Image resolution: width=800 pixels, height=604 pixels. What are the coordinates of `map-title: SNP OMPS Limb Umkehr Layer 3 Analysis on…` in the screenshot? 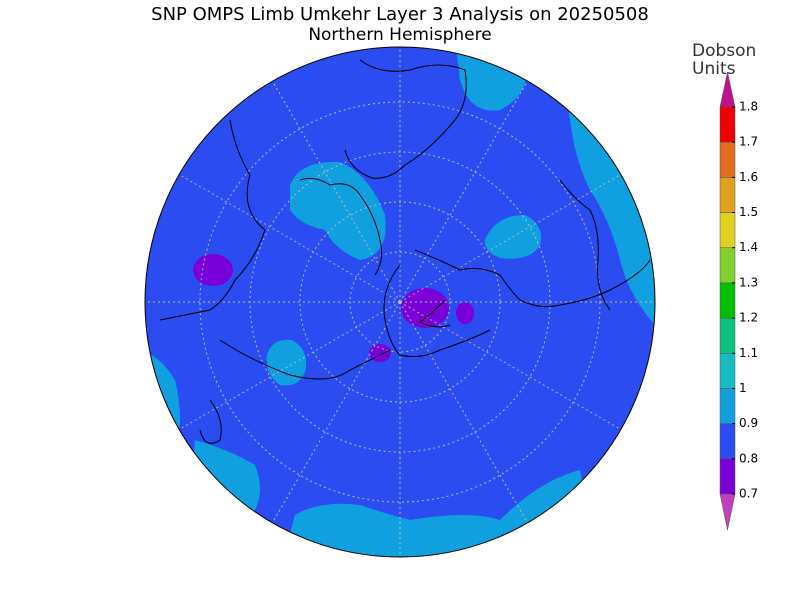 It's located at (400, 14).